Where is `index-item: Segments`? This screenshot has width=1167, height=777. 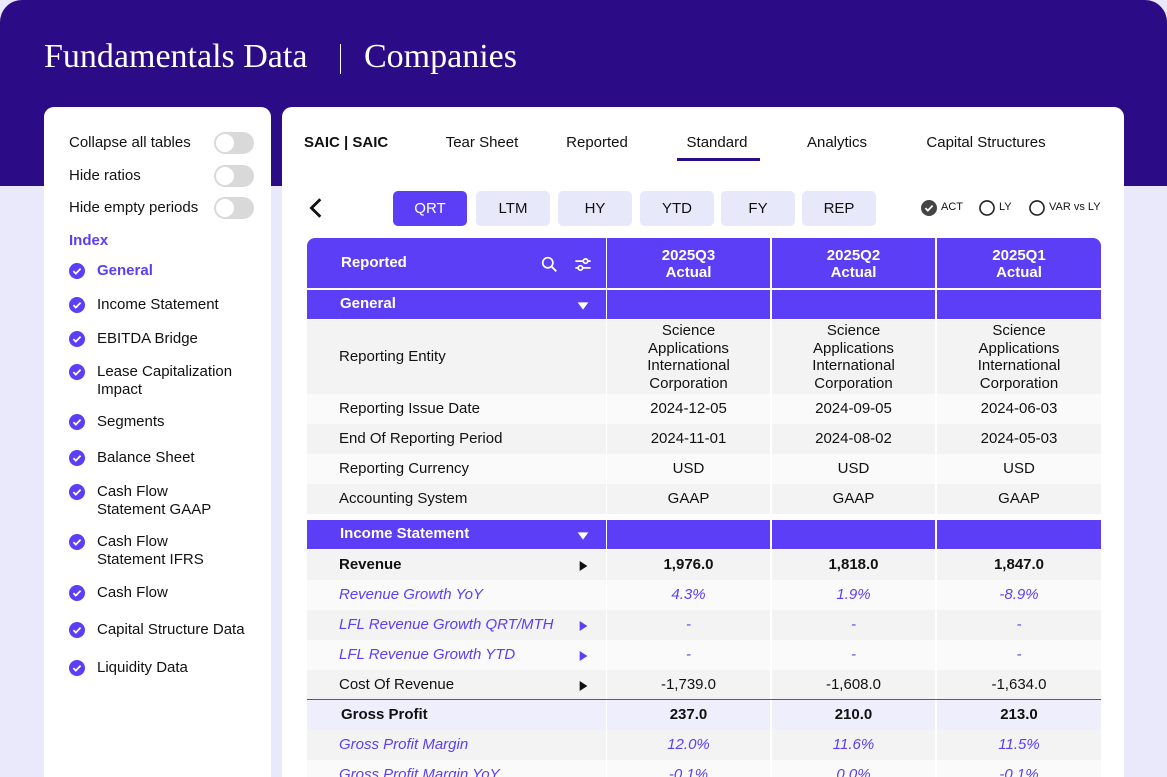 index-item: Segments is located at coordinates (131, 421).